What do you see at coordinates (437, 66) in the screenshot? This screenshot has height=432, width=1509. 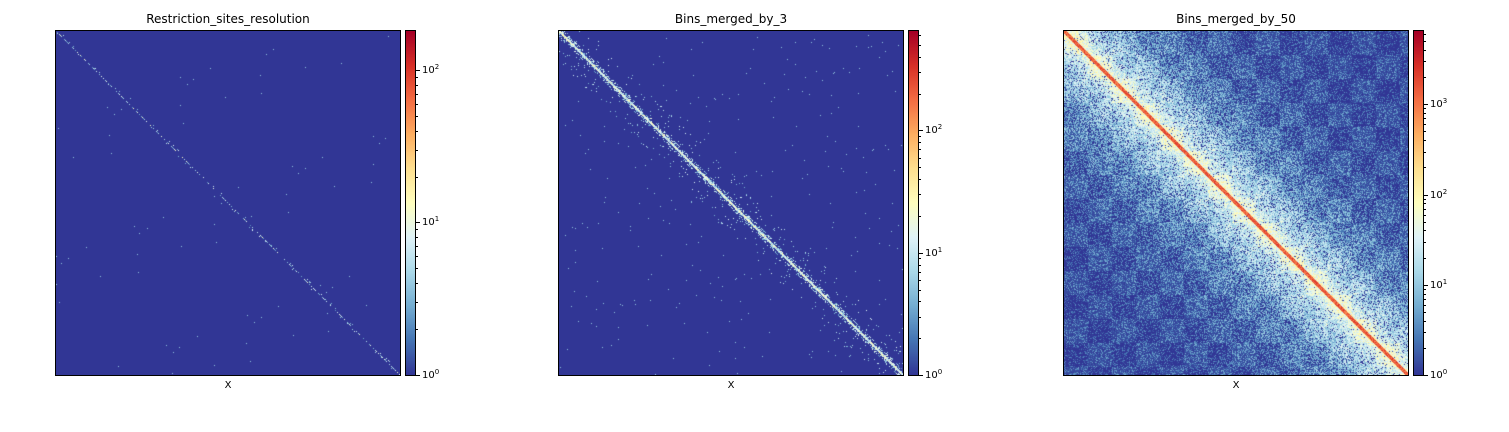 I see `tick-exponent: 2` at bounding box center [437, 66].